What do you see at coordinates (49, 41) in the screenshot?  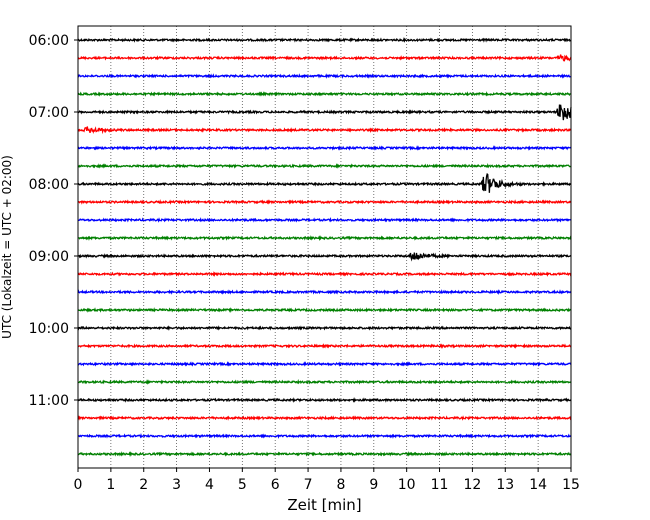 I see `y-tick-label-06:00: 06:00` at bounding box center [49, 41].